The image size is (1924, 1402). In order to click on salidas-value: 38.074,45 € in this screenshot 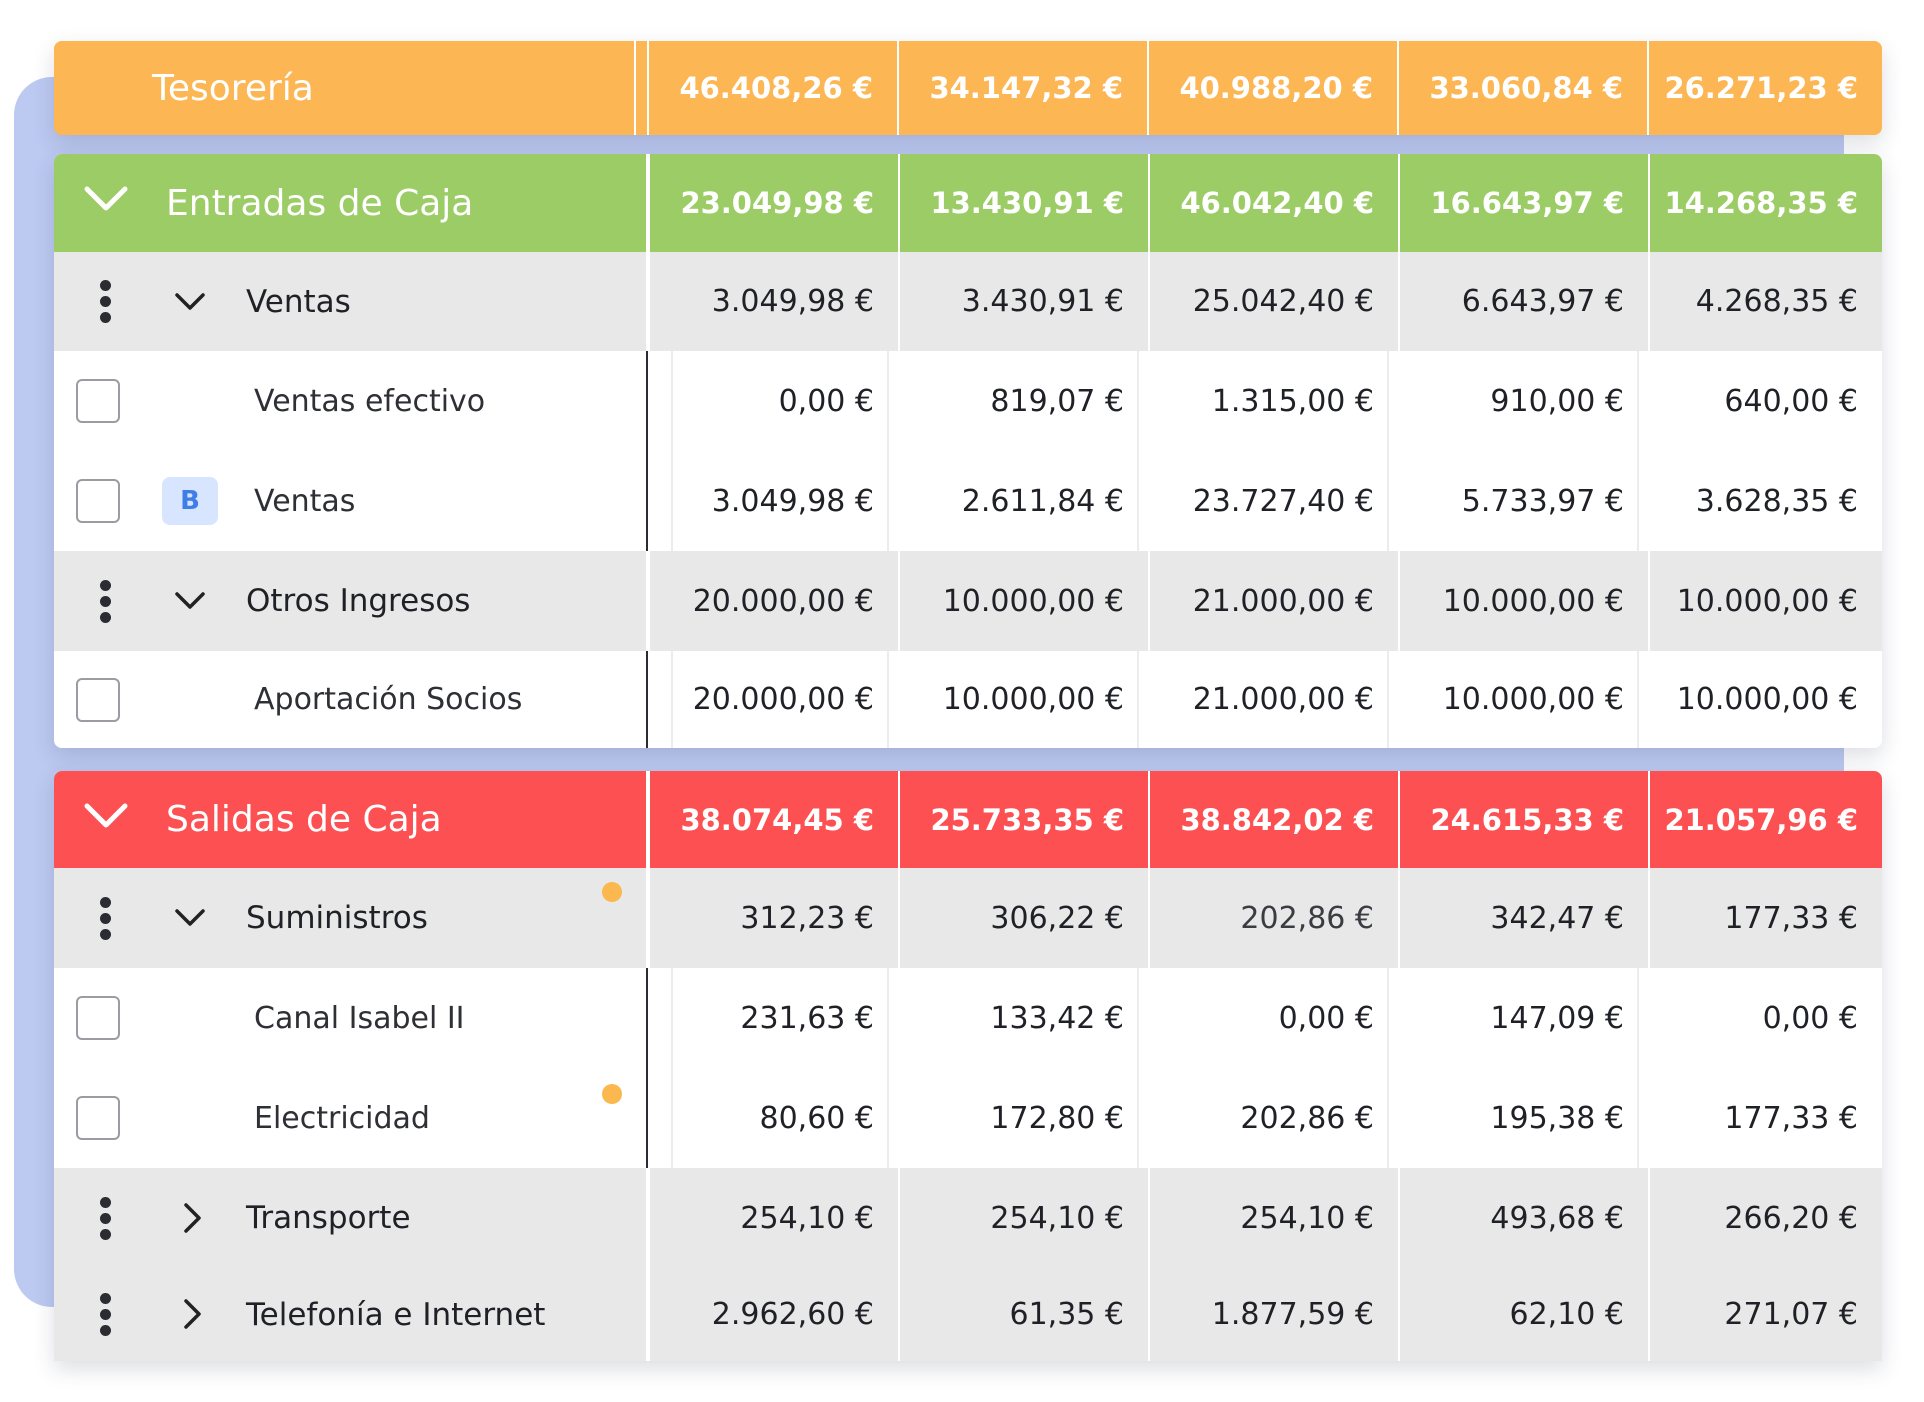, I will do `click(773, 819)`.